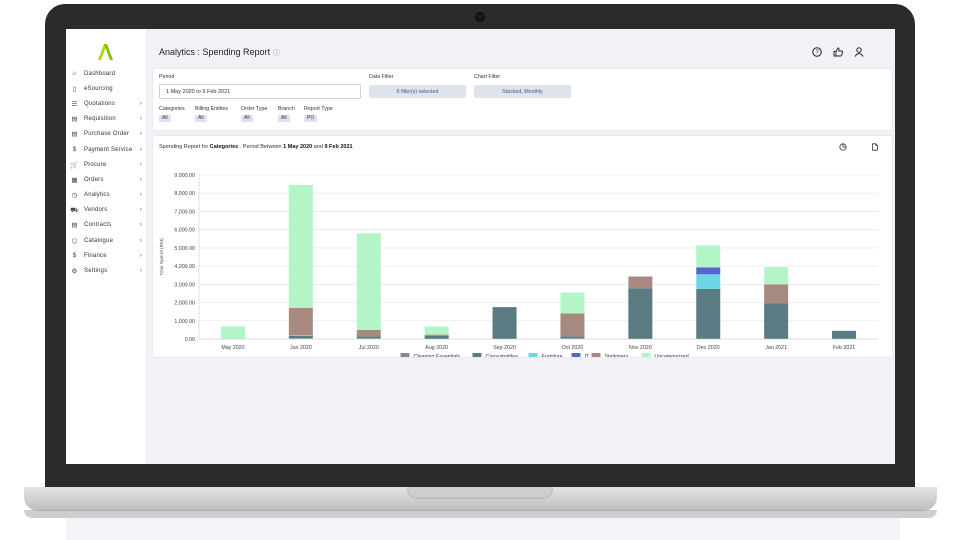  What do you see at coordinates (106, 149) in the screenshot?
I see `sidebar-item-payment-service: $ Payment Service ›` at bounding box center [106, 149].